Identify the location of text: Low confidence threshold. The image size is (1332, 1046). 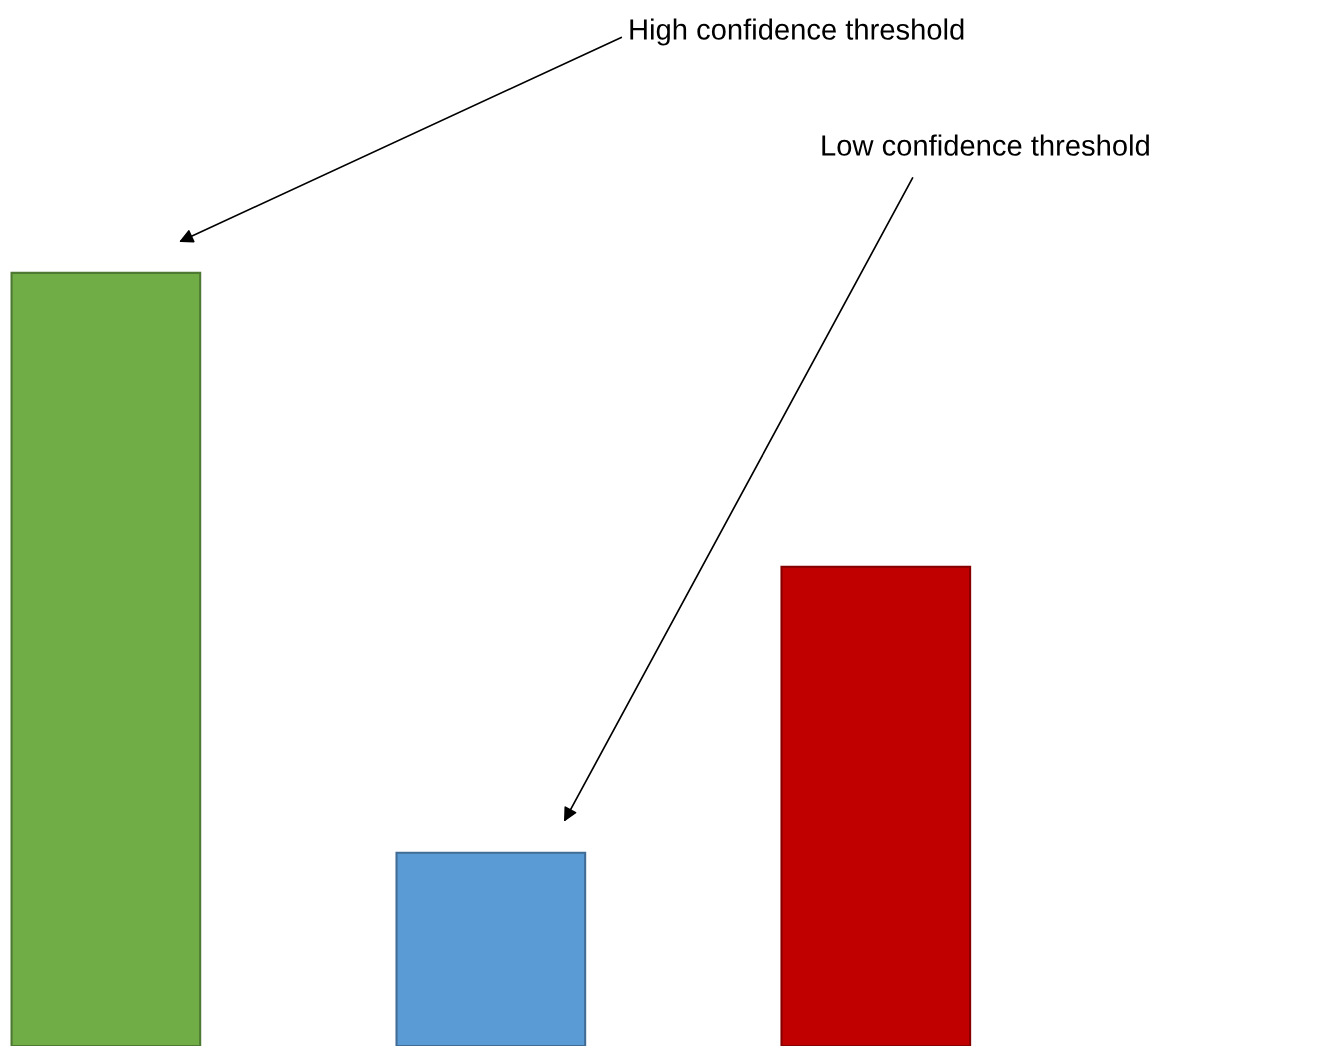
(985, 145).